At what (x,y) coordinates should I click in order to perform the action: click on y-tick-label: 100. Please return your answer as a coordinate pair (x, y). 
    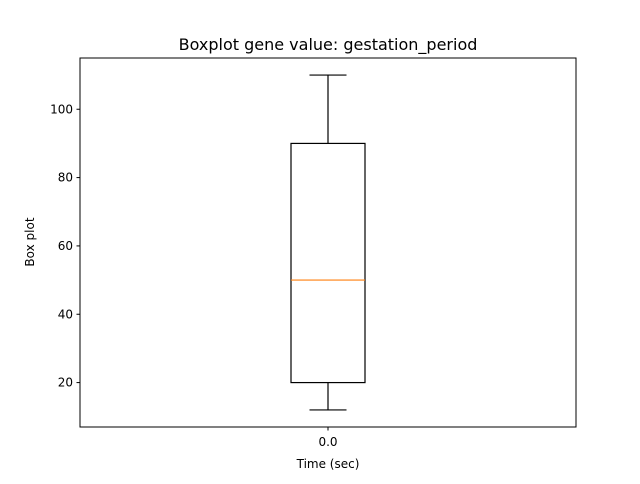
    Looking at the image, I should click on (61, 109).